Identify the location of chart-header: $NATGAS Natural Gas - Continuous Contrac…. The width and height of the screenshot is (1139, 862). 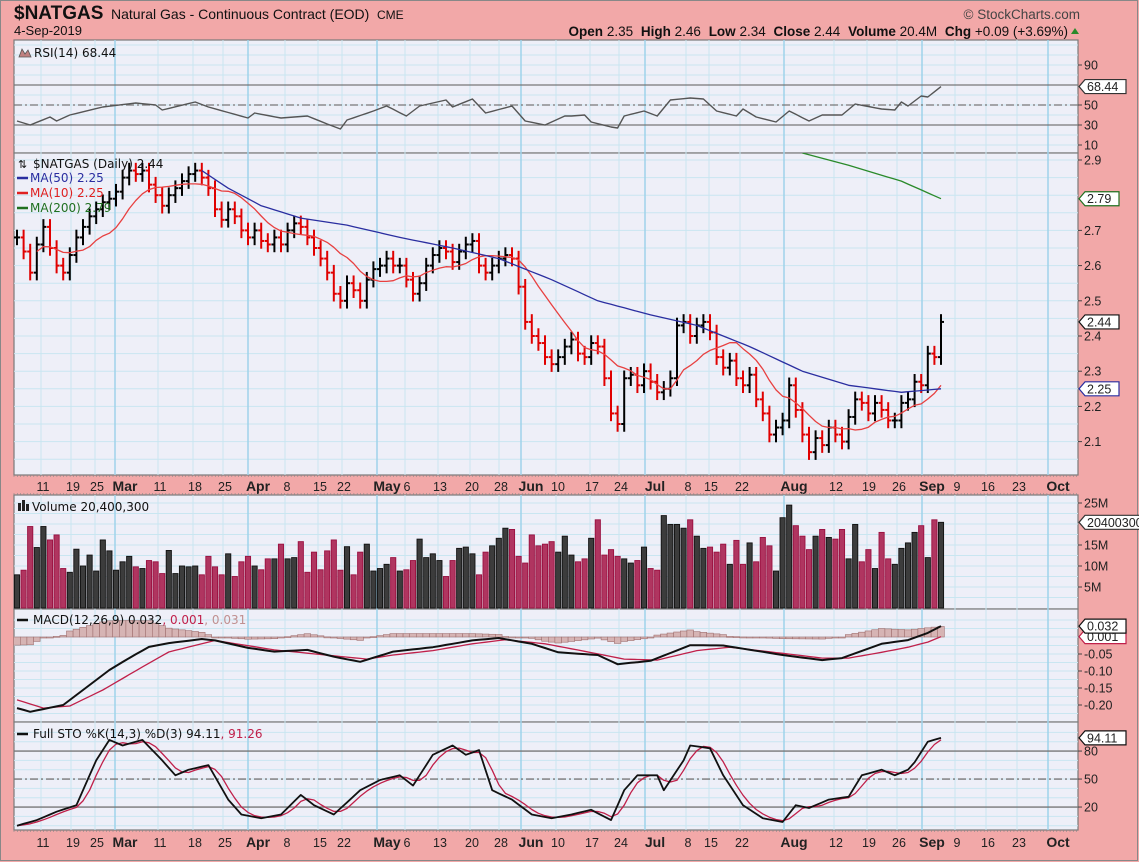
(547, 21).